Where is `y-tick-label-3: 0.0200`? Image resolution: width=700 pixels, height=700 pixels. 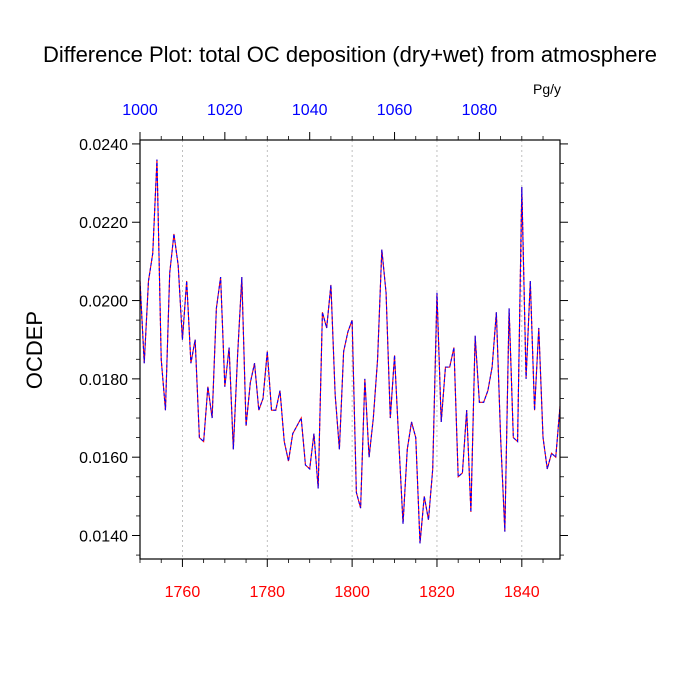 y-tick-label-3: 0.0200 is located at coordinates (103, 302).